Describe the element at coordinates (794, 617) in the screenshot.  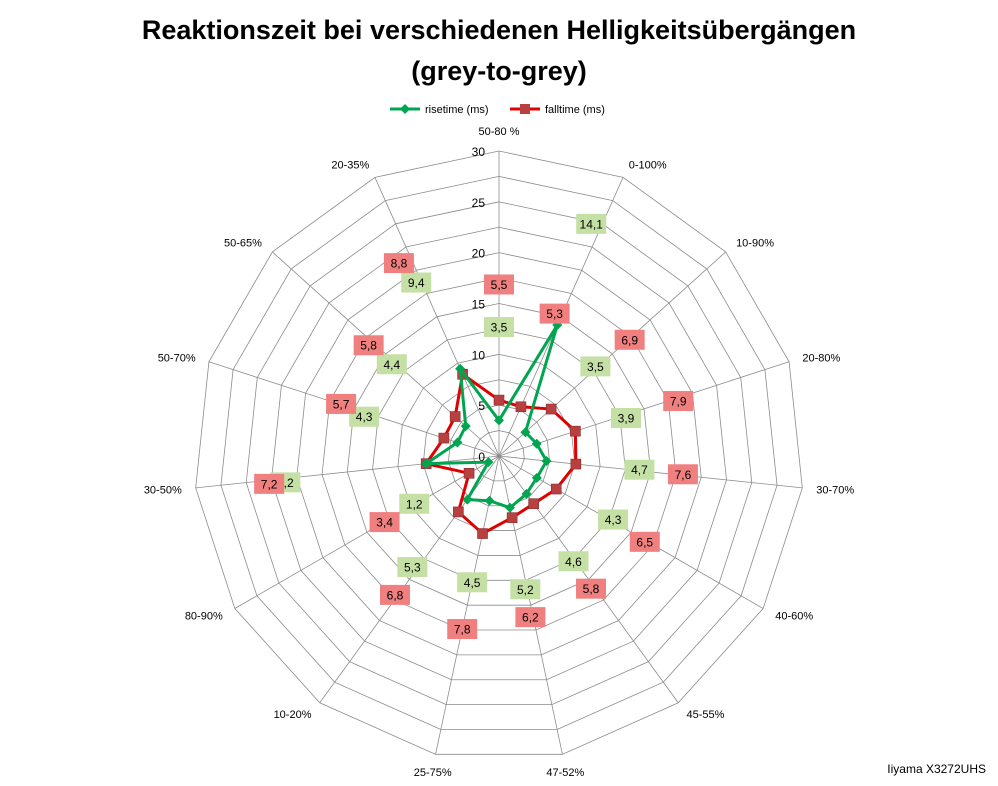
I see `category-label: 40-60%` at that location.